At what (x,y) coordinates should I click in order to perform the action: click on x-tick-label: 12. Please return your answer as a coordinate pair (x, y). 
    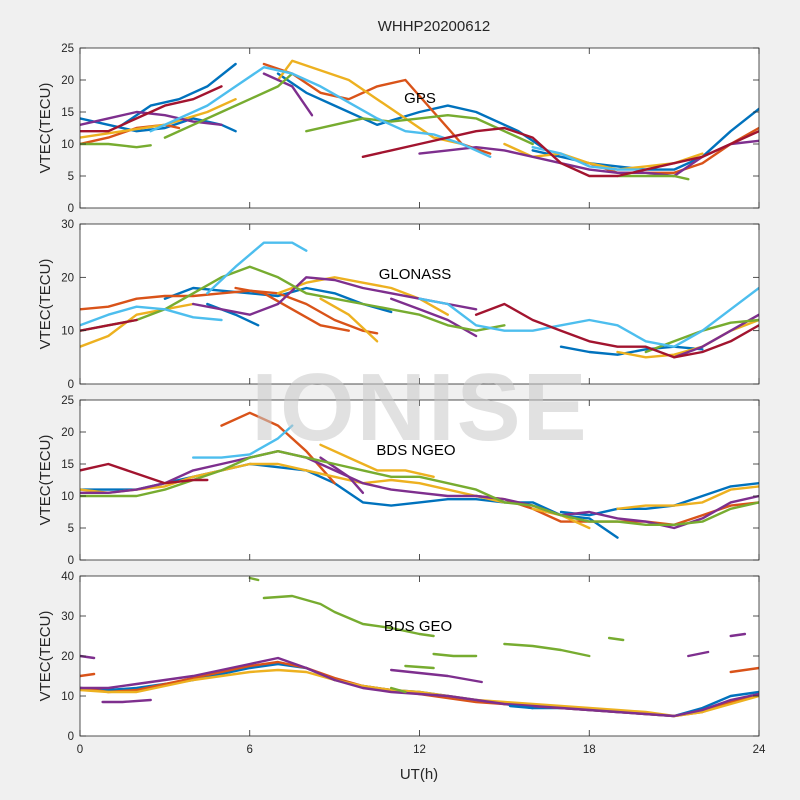
    Looking at the image, I should click on (419, 750).